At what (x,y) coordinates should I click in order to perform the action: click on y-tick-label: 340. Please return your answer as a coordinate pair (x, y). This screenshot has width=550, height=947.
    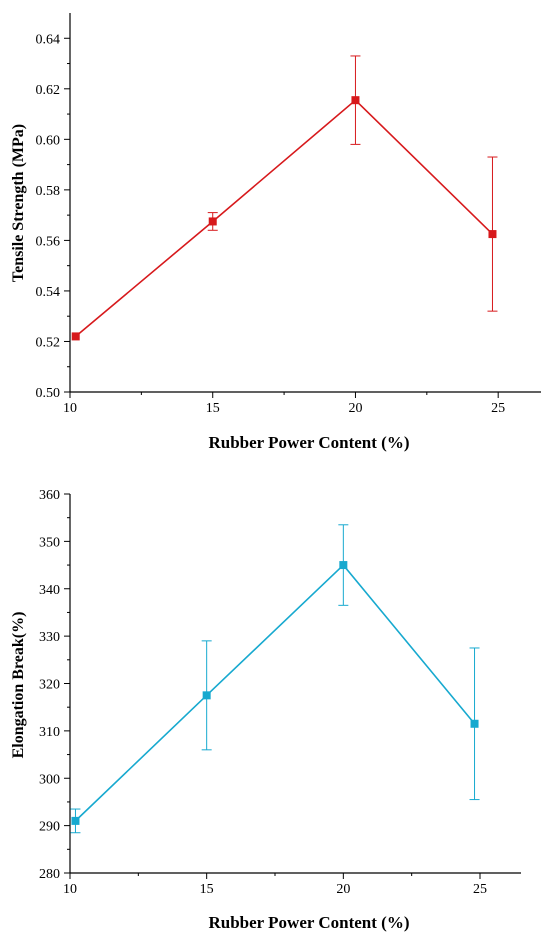
    Looking at the image, I should click on (49, 590).